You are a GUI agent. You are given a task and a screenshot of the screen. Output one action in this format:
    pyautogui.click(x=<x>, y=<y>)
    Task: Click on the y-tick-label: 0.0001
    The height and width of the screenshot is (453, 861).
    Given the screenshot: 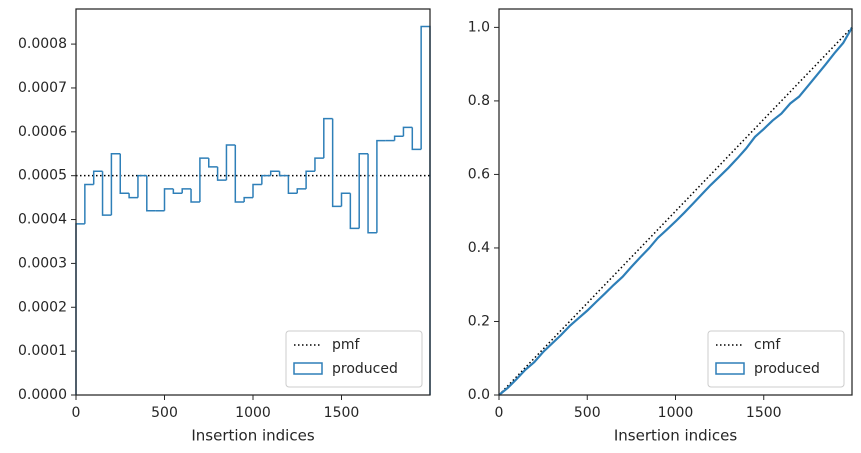 What is the action you would take?
    pyautogui.click(x=42, y=351)
    